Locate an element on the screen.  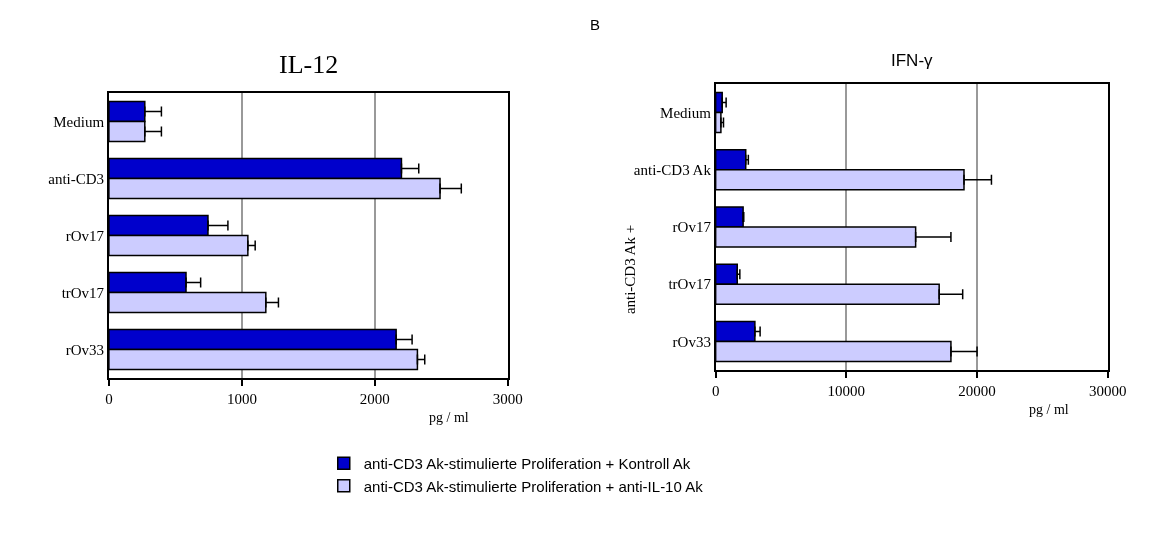
legend-label: anti-CD3 Ak-stimulierte Proliferation + anti-IL-10 Ak is located at coordinates (533, 486).